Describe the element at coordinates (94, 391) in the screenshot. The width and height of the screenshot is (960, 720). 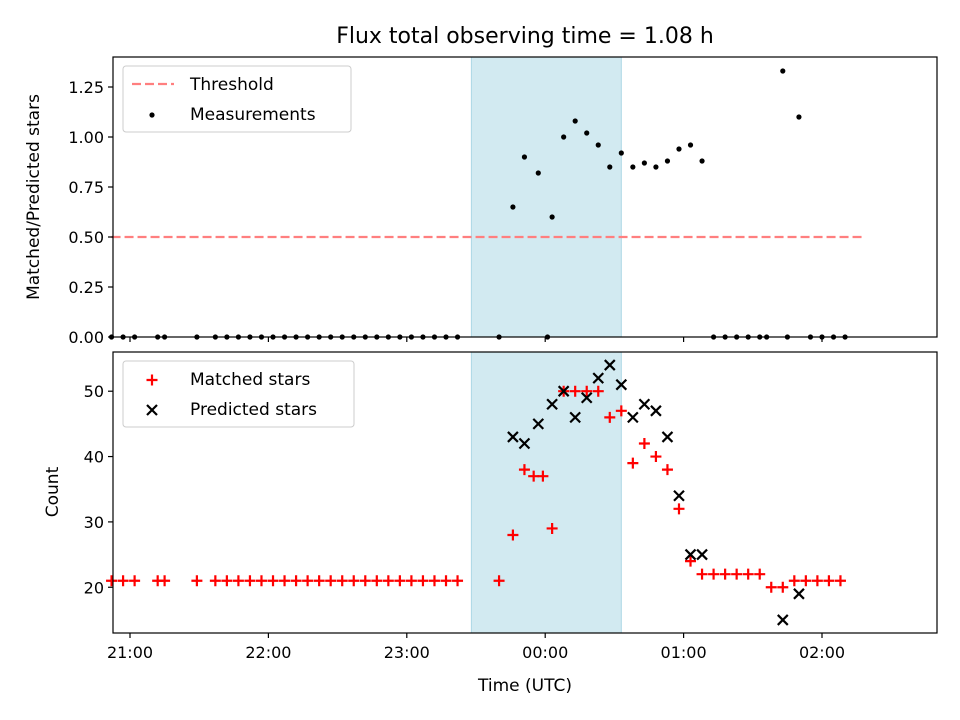
I see `bottom-y-tick-label: 50` at that location.